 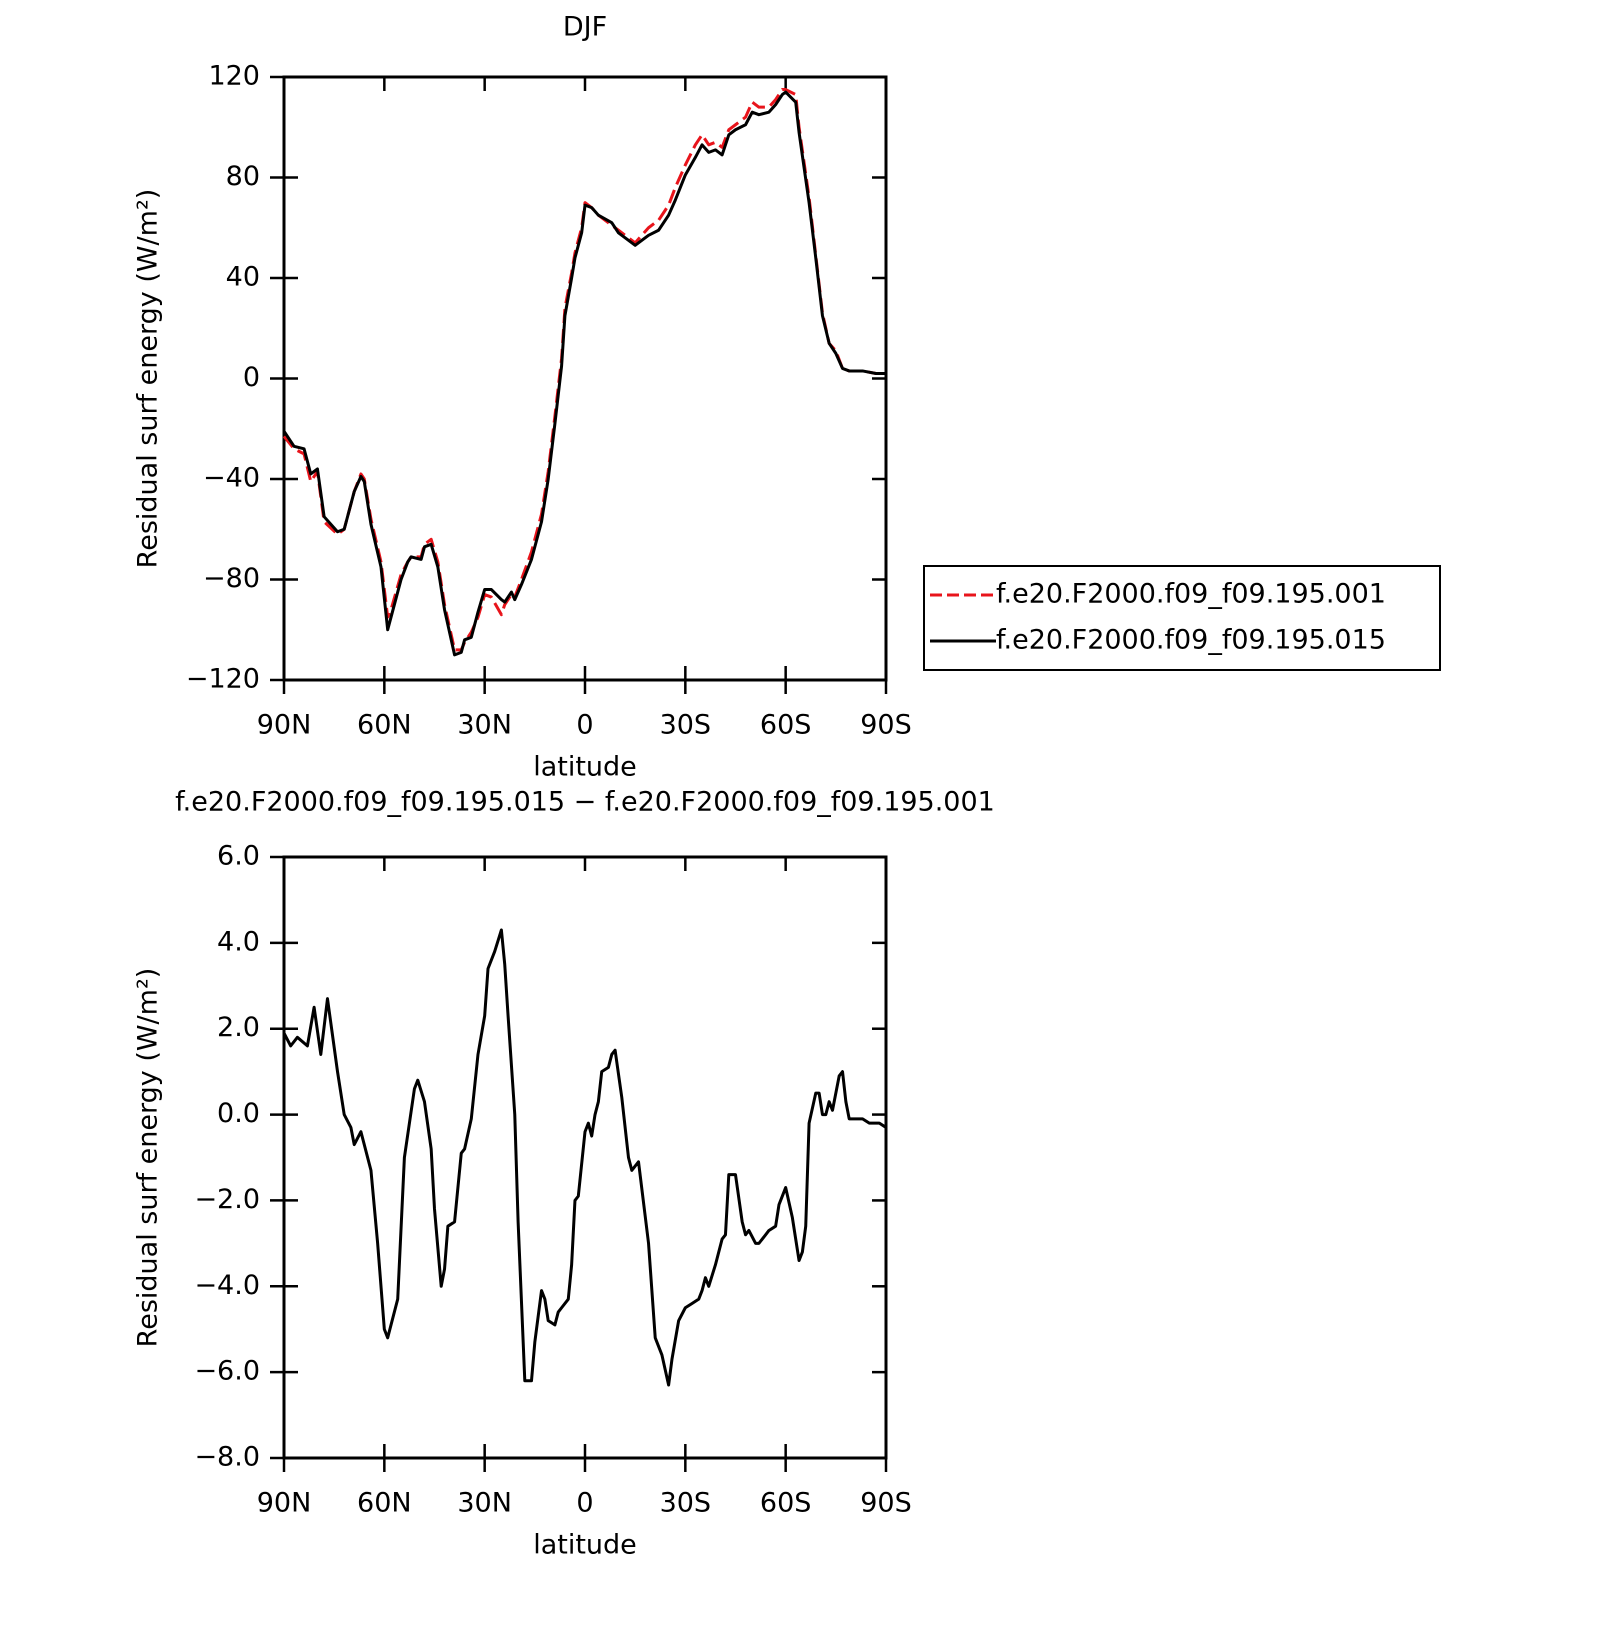 I want to click on y-tick-label: 6.0, so click(x=238, y=856).